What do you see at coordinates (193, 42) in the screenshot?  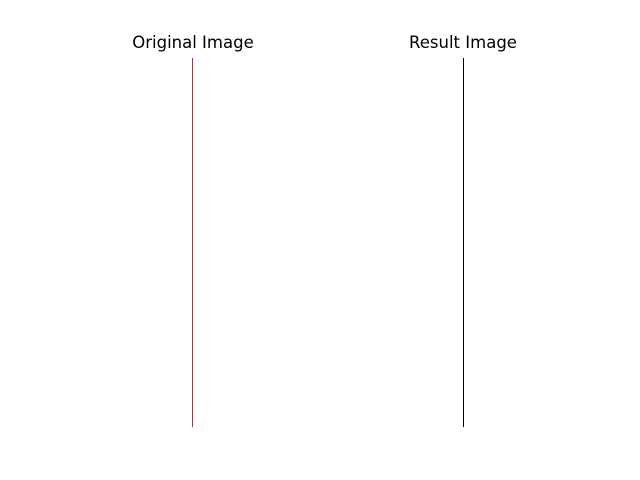 I see `original-image-title: Original Image` at bounding box center [193, 42].